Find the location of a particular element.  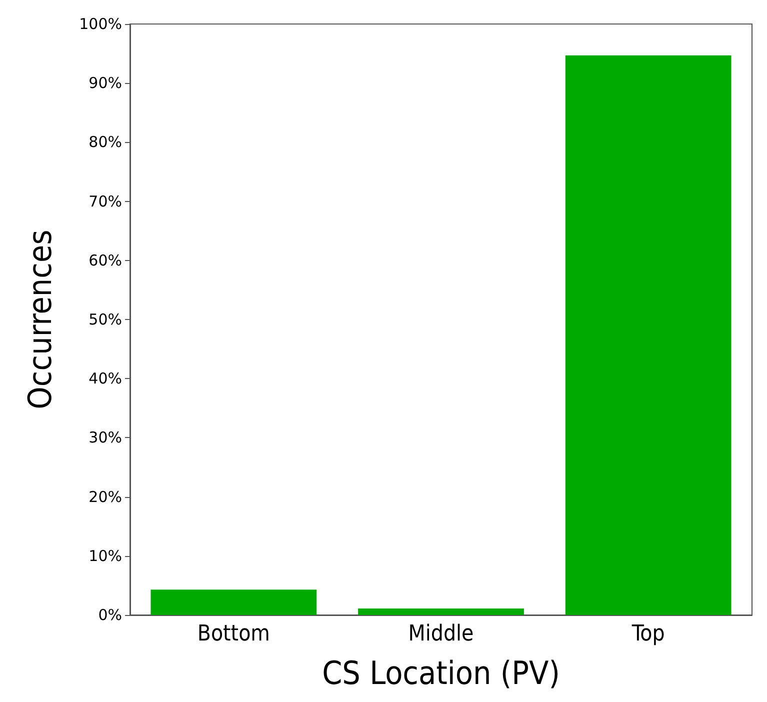

x-tick-label: Top is located at coordinates (647, 634).